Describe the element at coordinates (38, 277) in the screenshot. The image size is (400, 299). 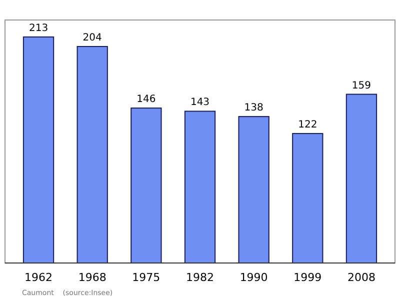
I see `x-tick-label: 1962` at that location.